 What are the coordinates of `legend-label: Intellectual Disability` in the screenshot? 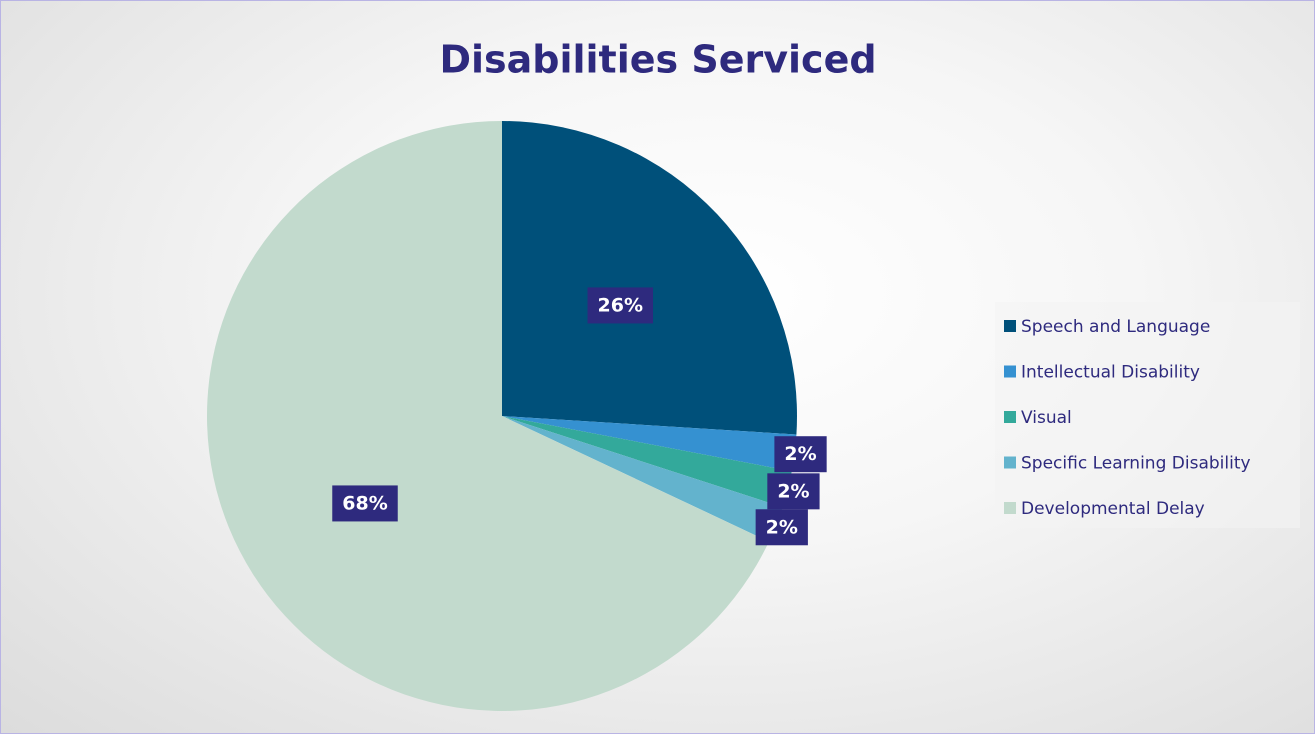 It's located at (1110, 373).